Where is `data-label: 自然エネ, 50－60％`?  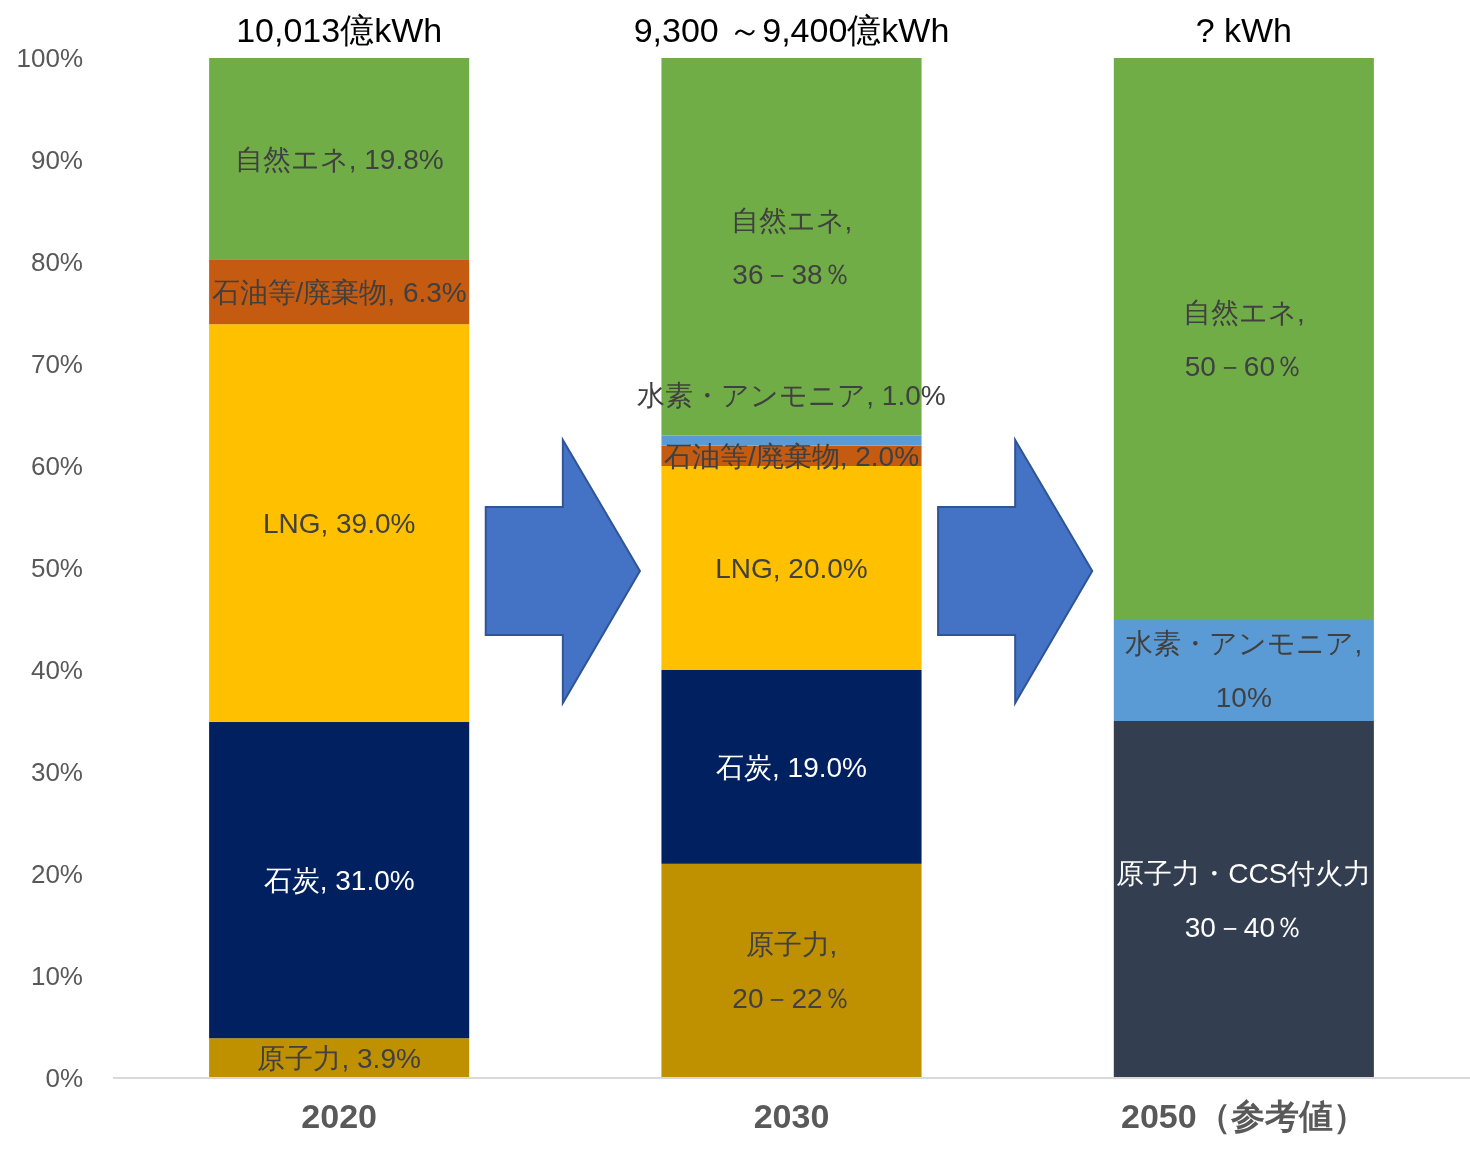
data-label: 自然エネ, 50－60％ is located at coordinates (1243, 339).